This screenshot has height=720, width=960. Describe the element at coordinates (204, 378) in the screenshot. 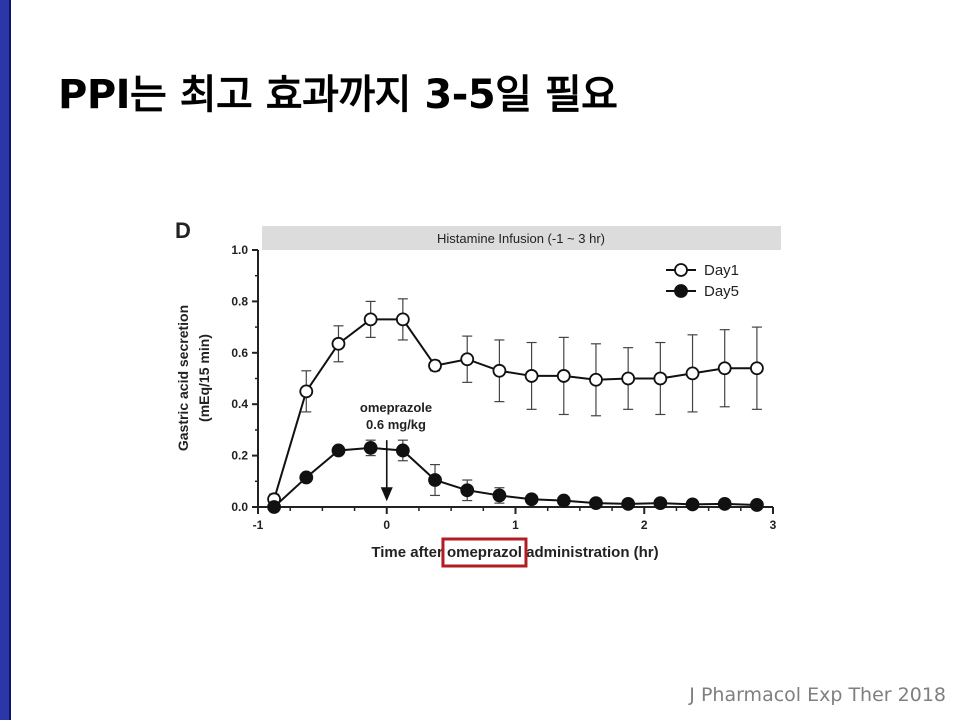

I see `y-axis-label-unit: (mEq/15 min)` at that location.